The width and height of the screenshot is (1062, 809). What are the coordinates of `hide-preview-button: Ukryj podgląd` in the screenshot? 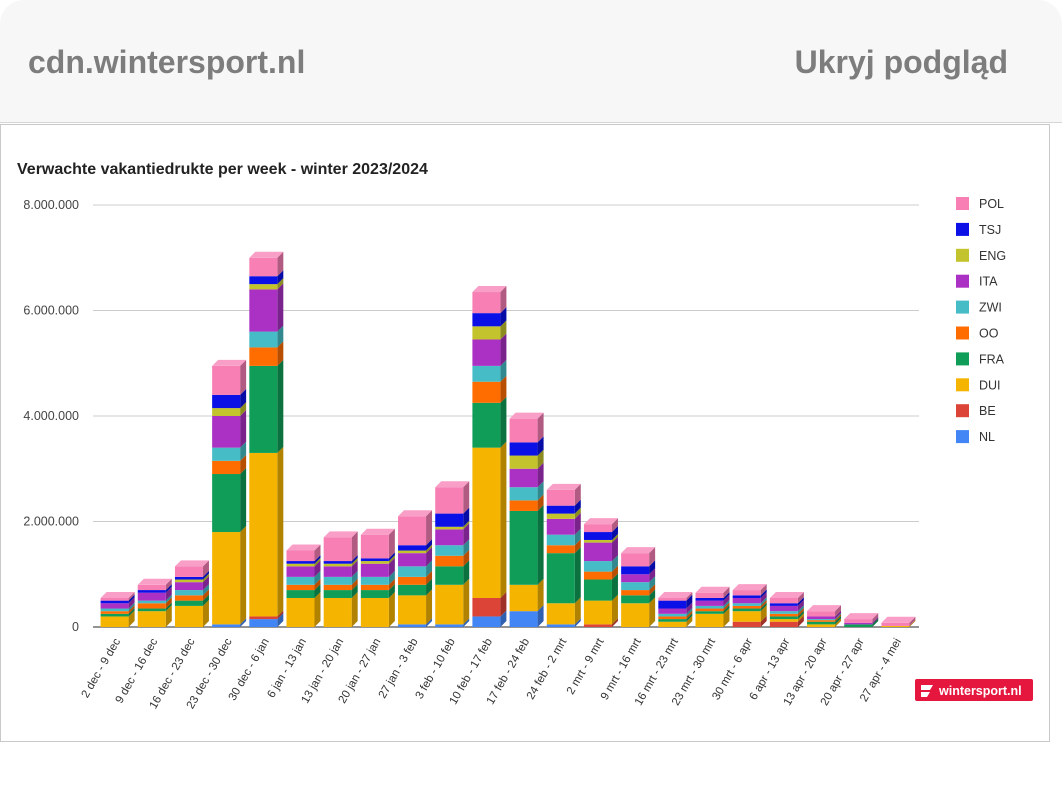 It's located at (901, 62).